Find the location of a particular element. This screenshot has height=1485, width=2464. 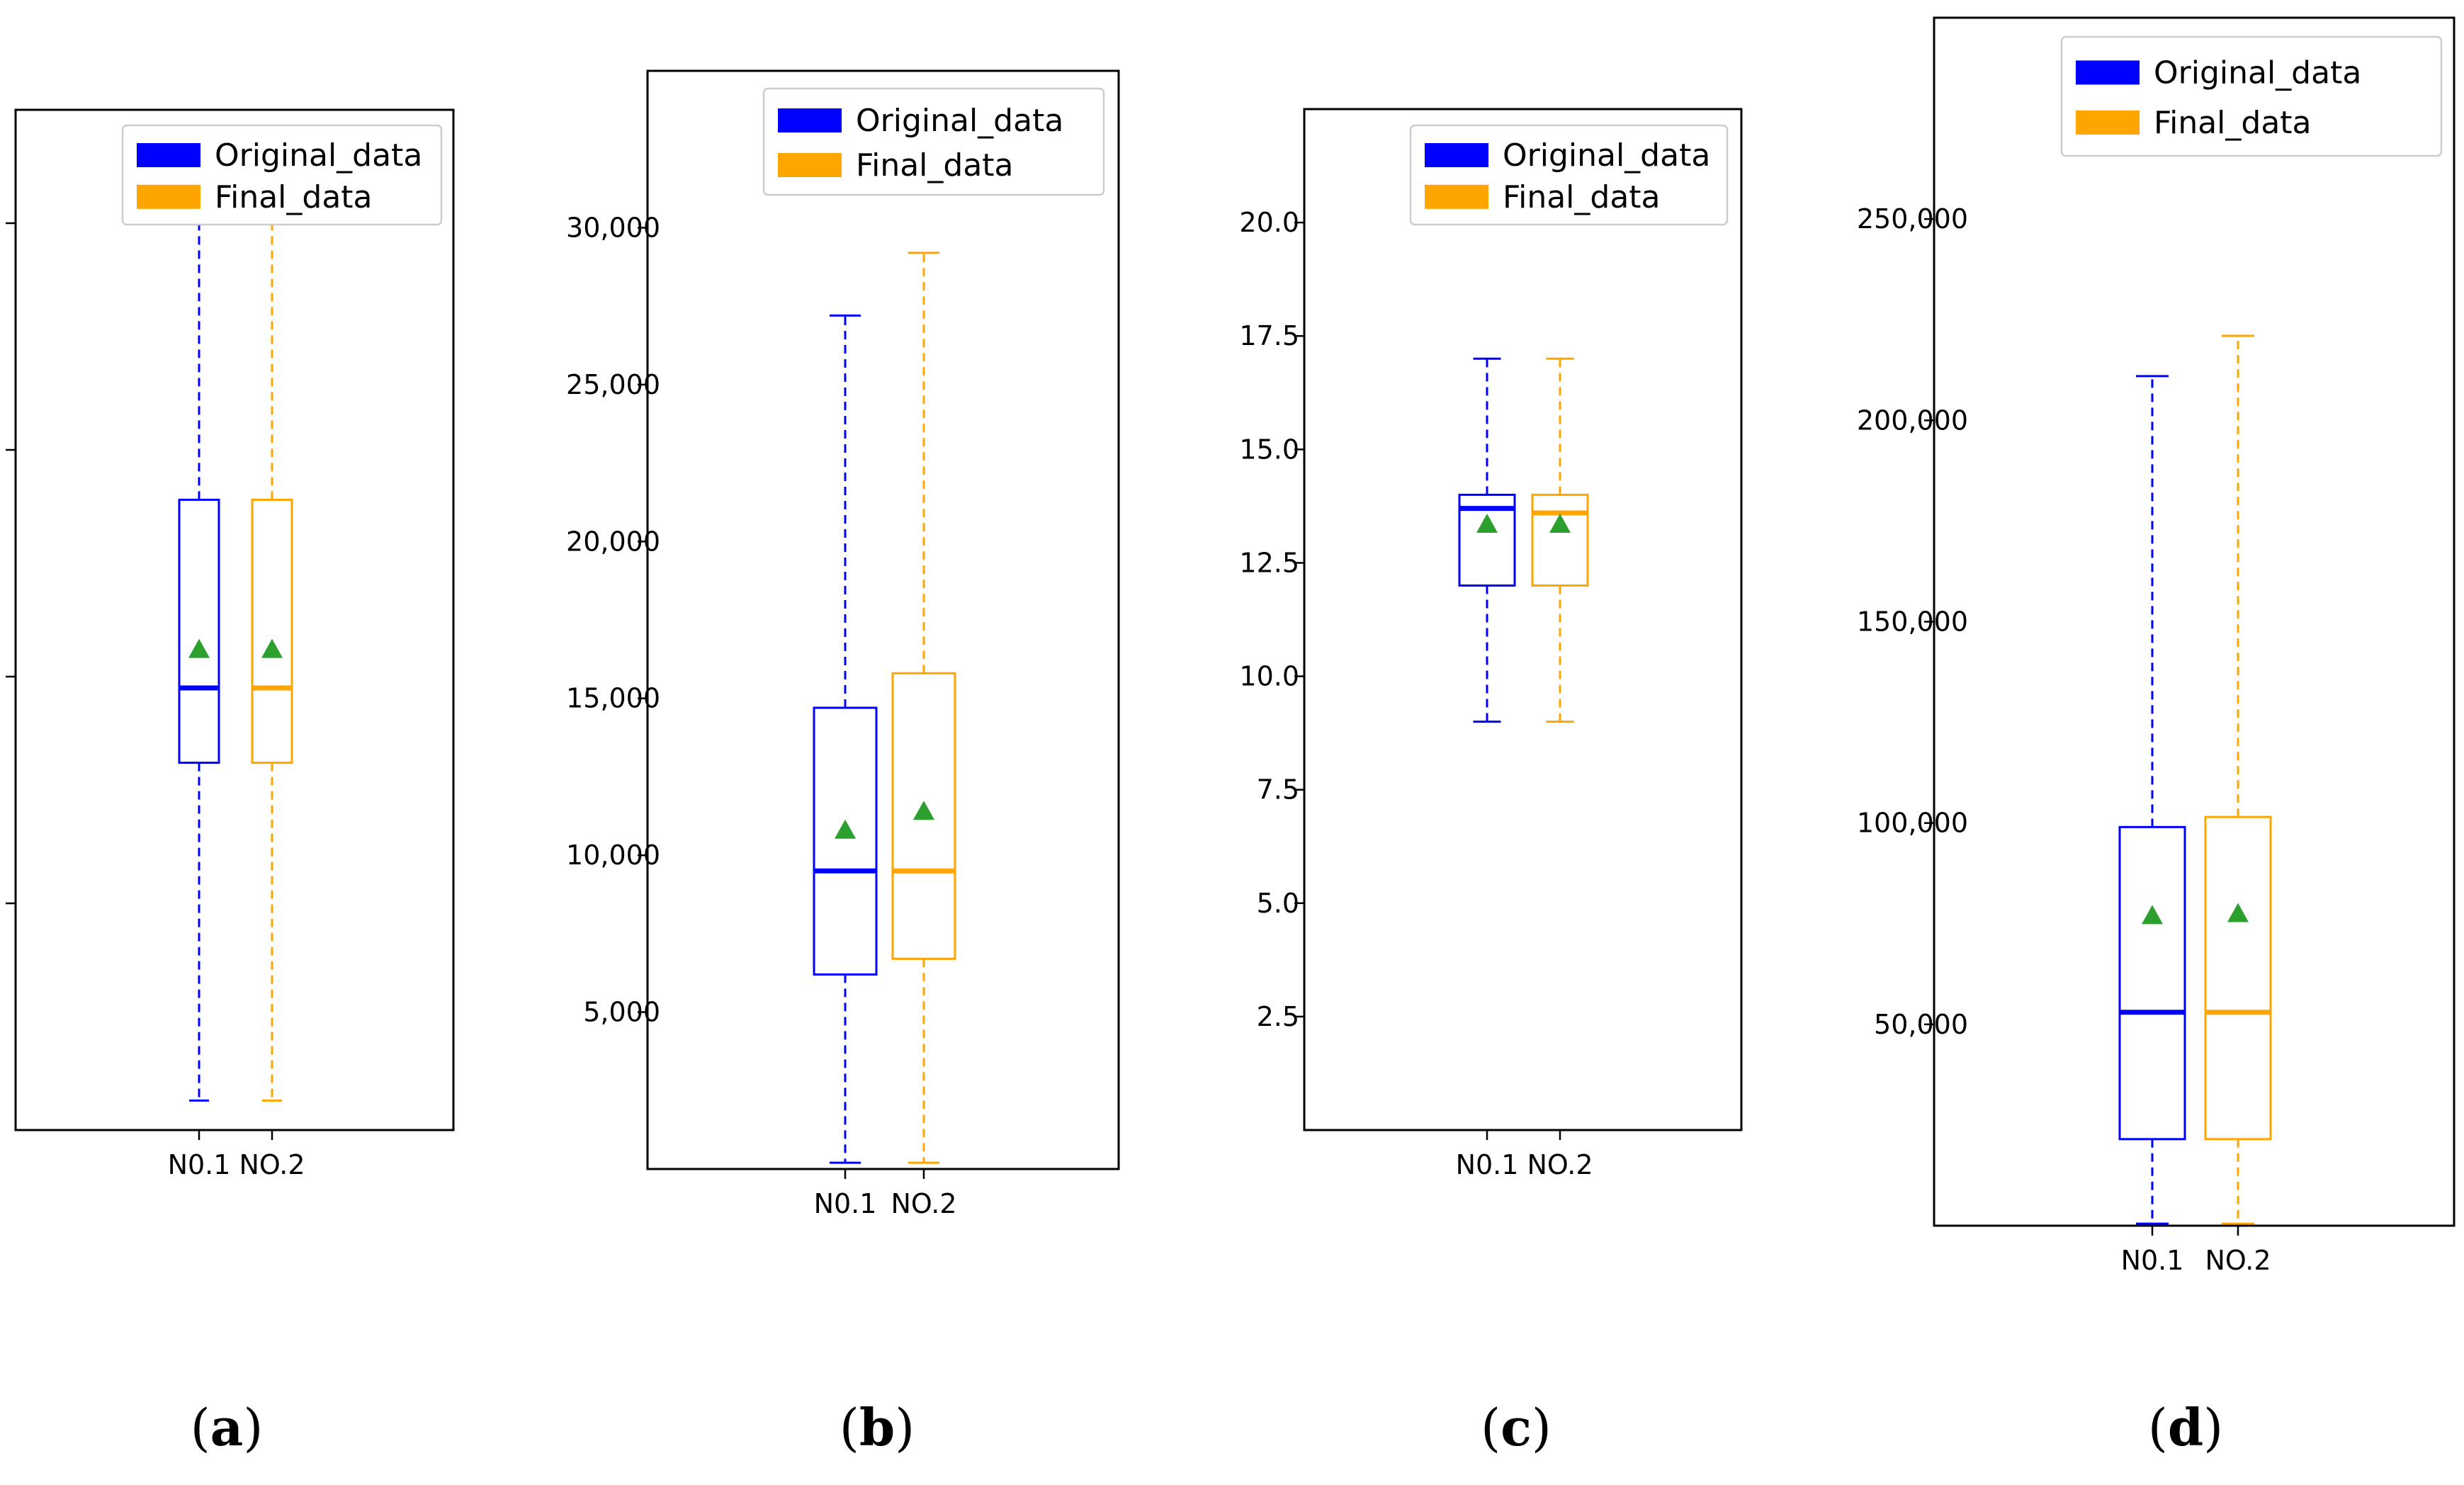

y-tick-label: 20.0 is located at coordinates (1269, 222).